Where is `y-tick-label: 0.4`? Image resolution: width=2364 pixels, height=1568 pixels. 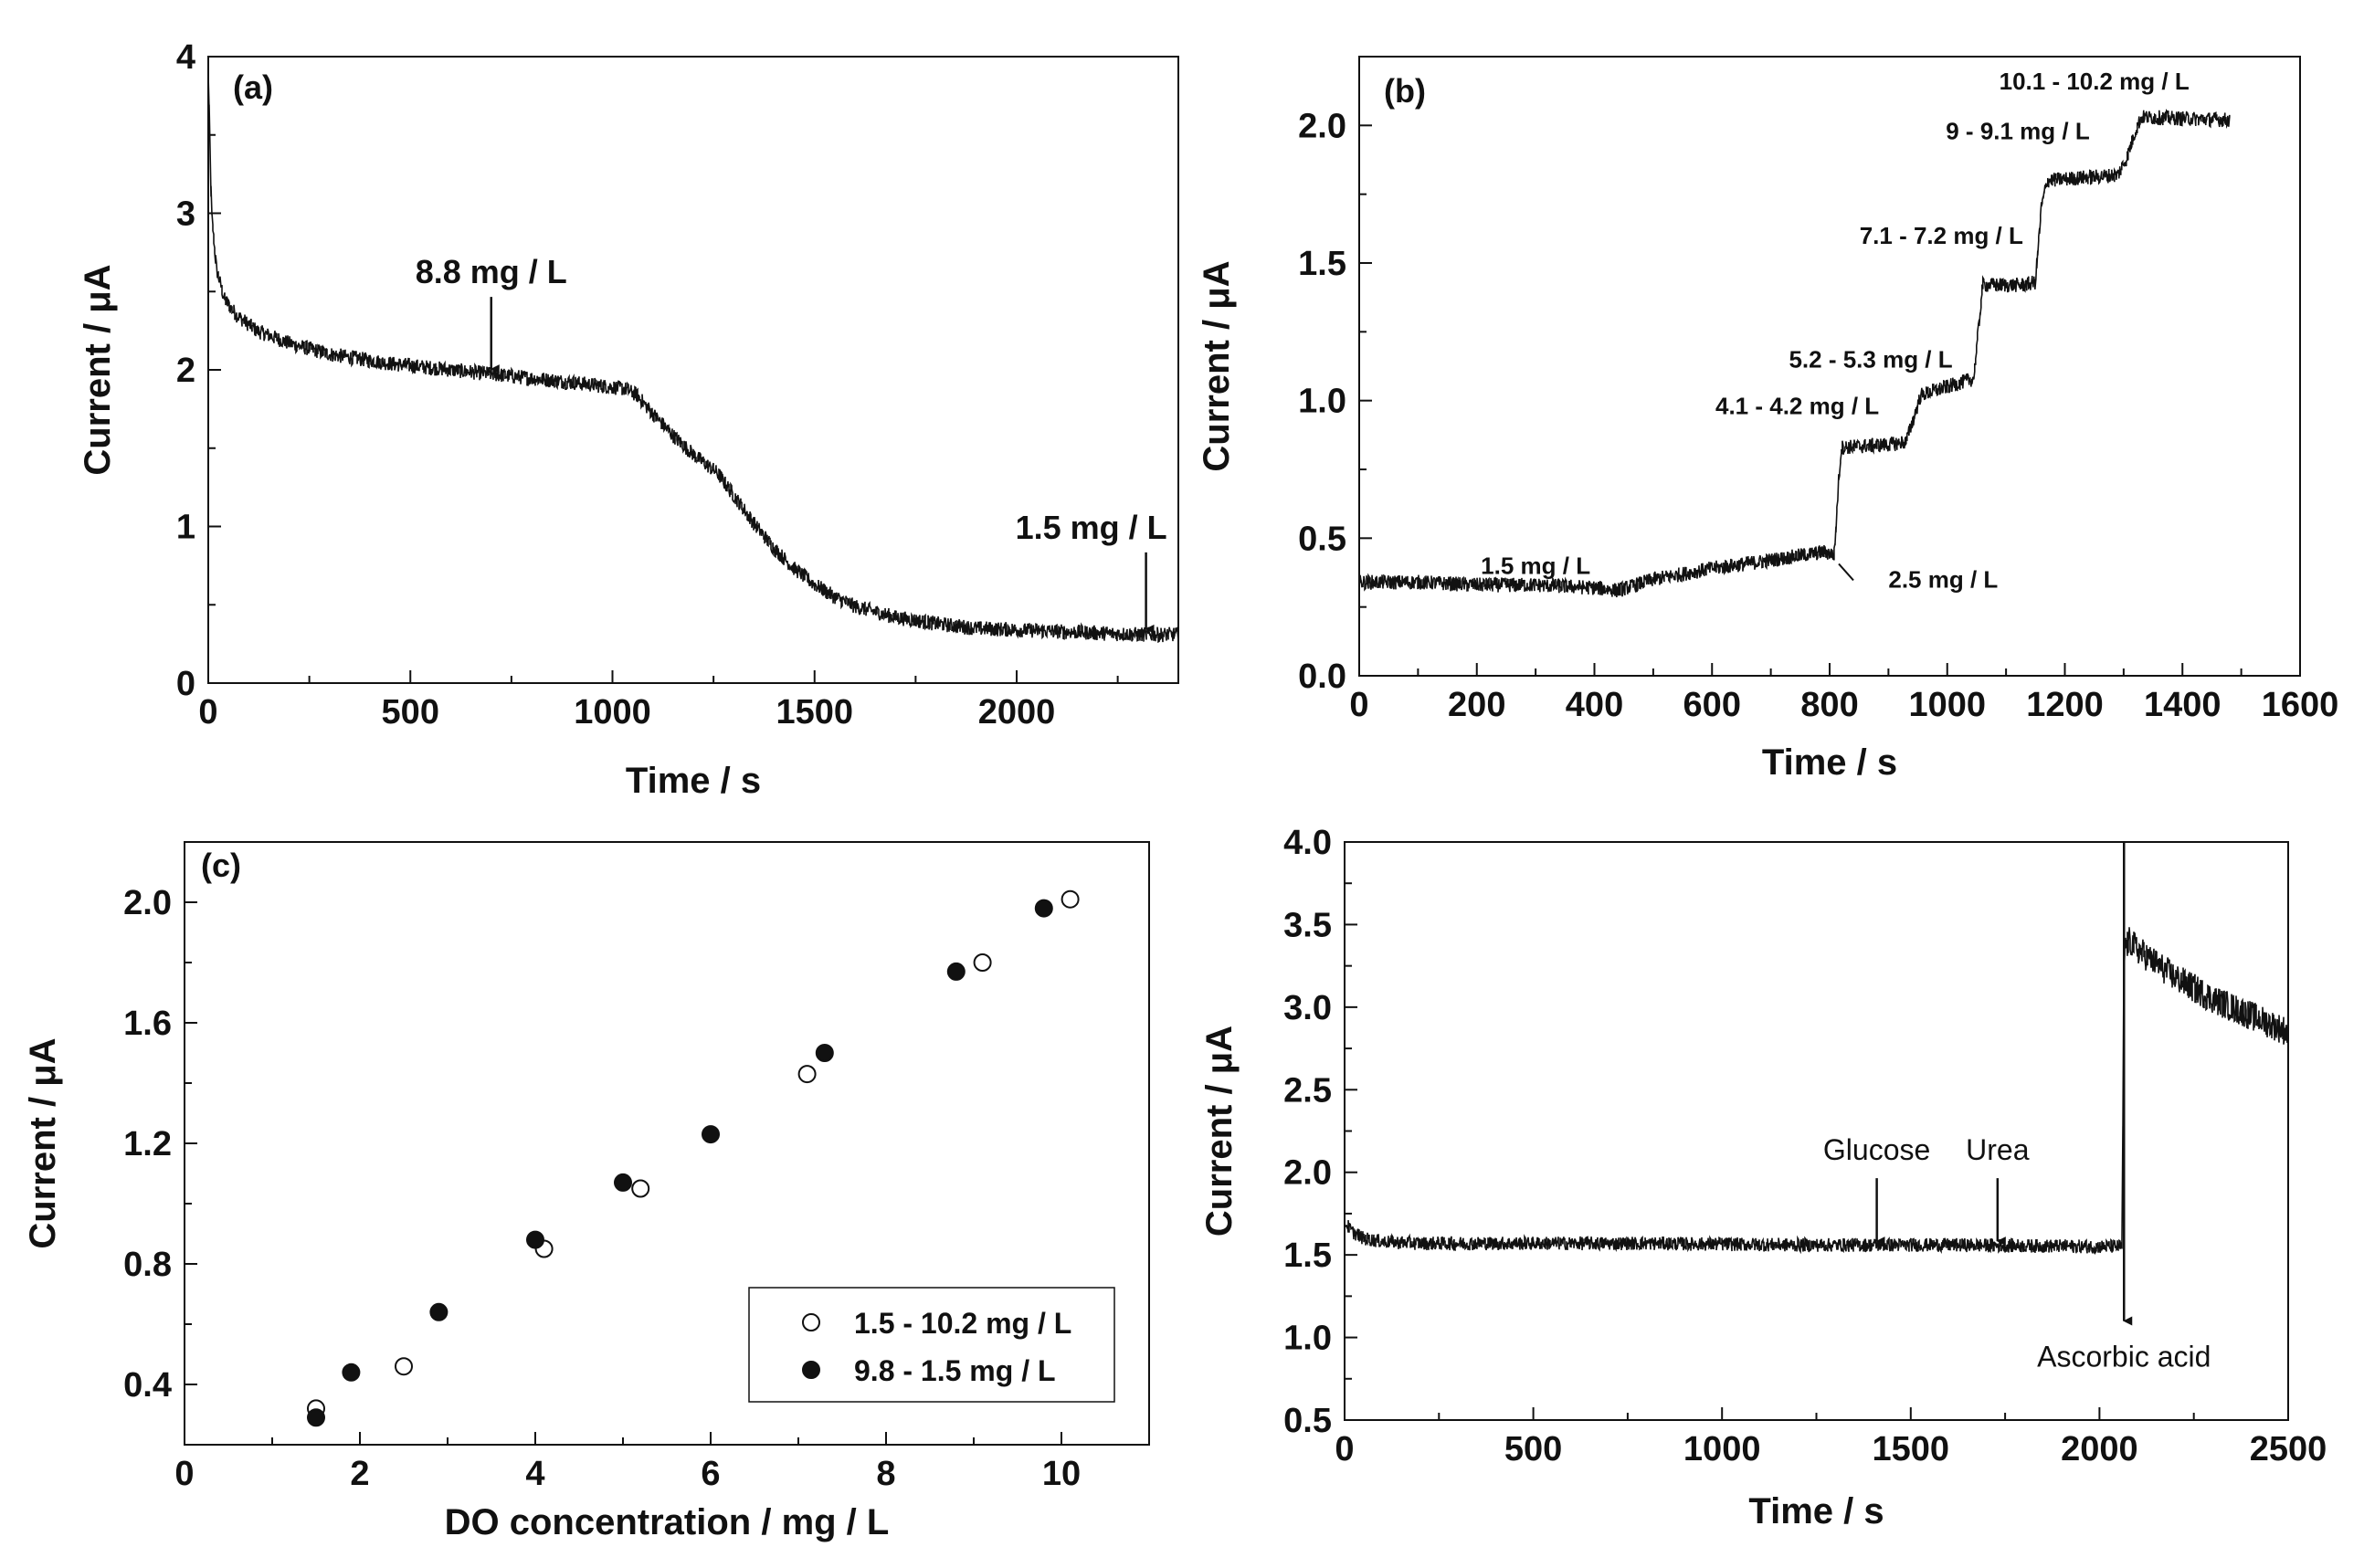 y-tick-label: 0.4 is located at coordinates (147, 1385).